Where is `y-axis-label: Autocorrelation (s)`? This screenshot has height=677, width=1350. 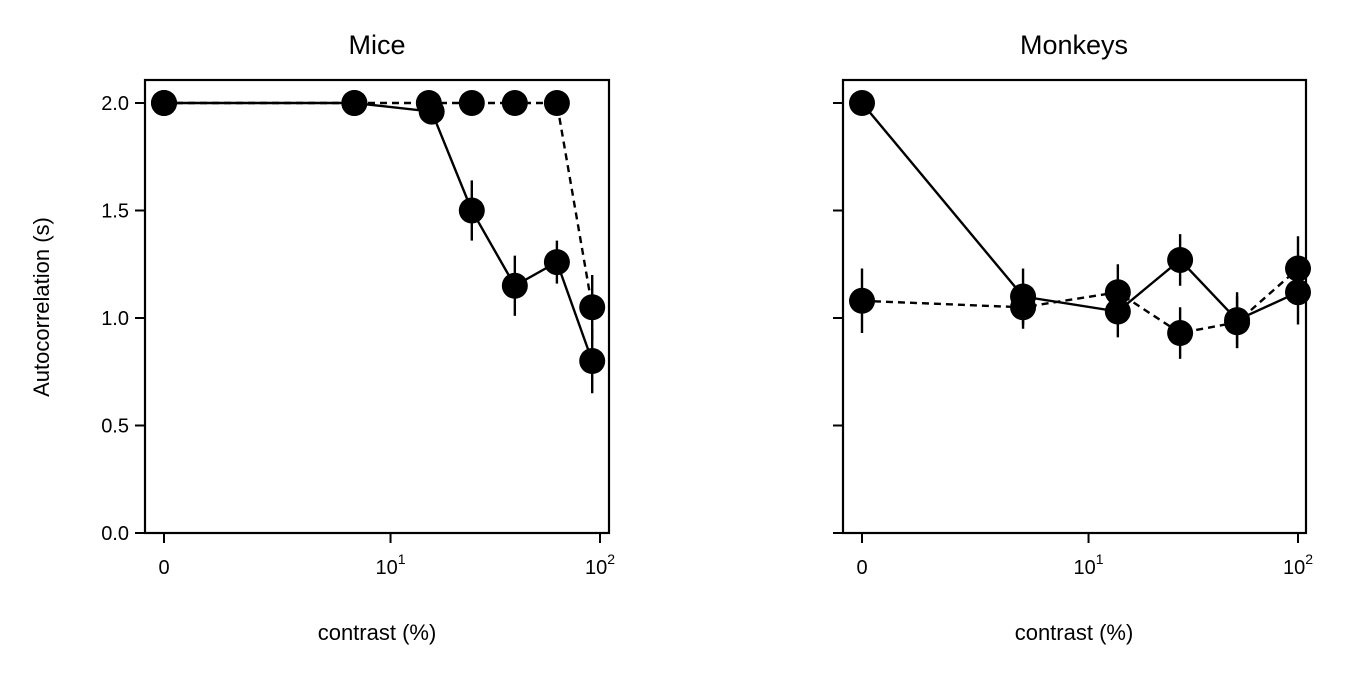 y-axis-label: Autocorrelation (s) is located at coordinates (41, 307).